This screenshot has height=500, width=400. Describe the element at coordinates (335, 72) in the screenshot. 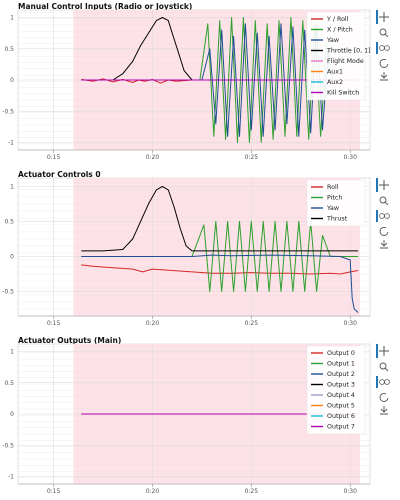

I see `legend-label: Aux1` at that location.